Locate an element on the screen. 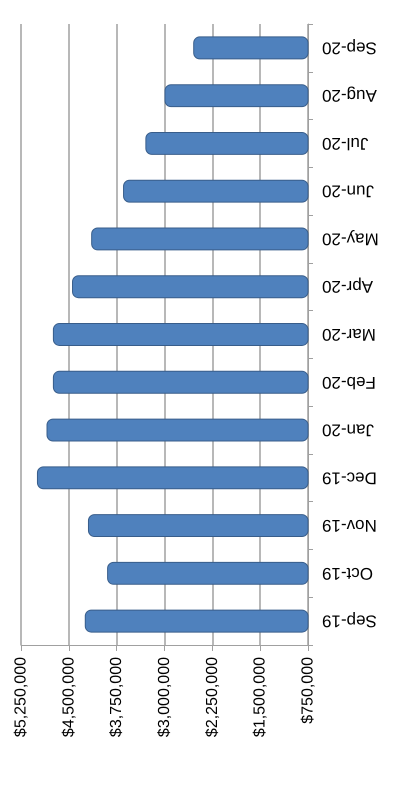 This screenshot has width=412, height=803. x-tick-label: $4,500,000 is located at coordinates (69, 697).